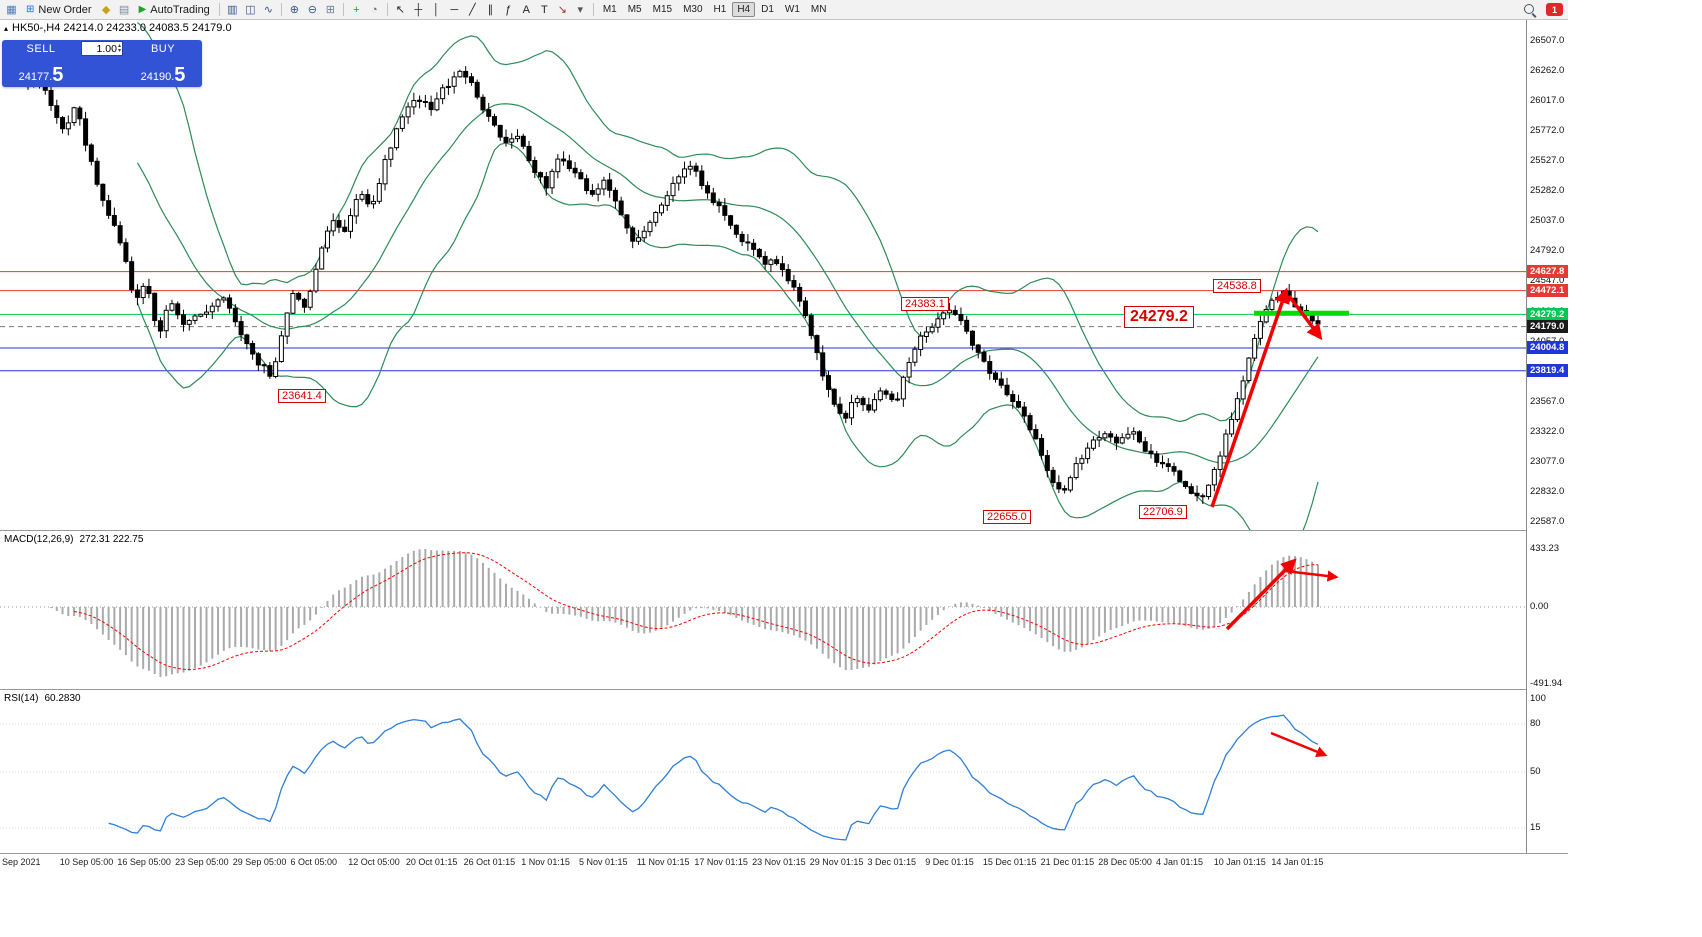 The image size is (1702, 937). What do you see at coordinates (472, 10) in the screenshot?
I see `trendline-icon: ╱` at bounding box center [472, 10].